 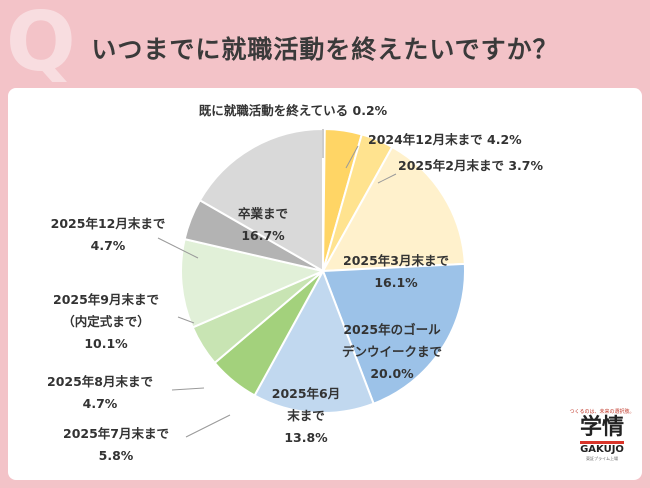 I want to click on logo-tagline: つくるのは、未来の選択肢。, so click(x=602, y=412).